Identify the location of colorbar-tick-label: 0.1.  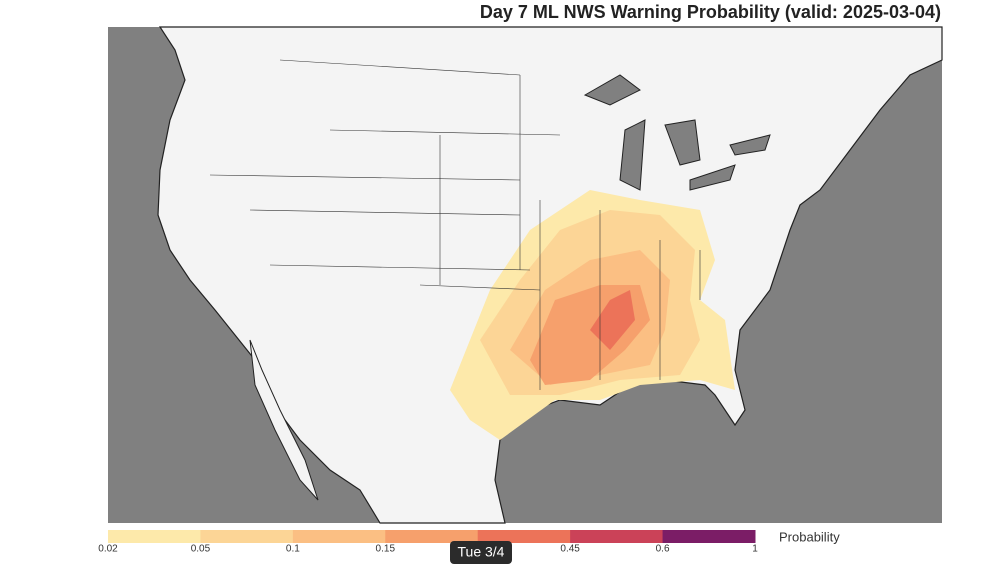
(293, 549).